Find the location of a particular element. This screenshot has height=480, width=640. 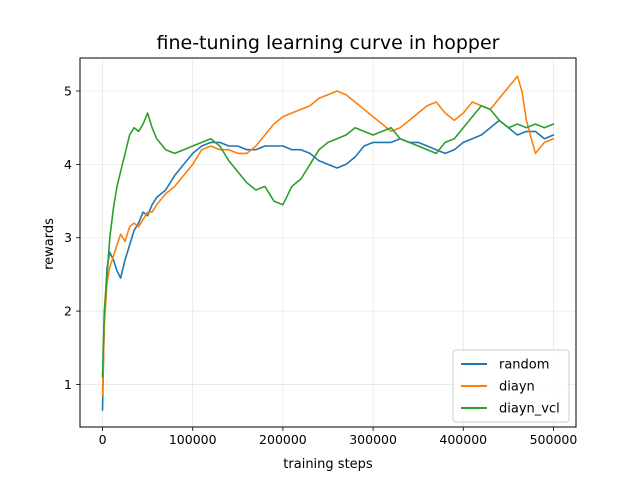

y-tick-label: 4 is located at coordinates (68, 164).